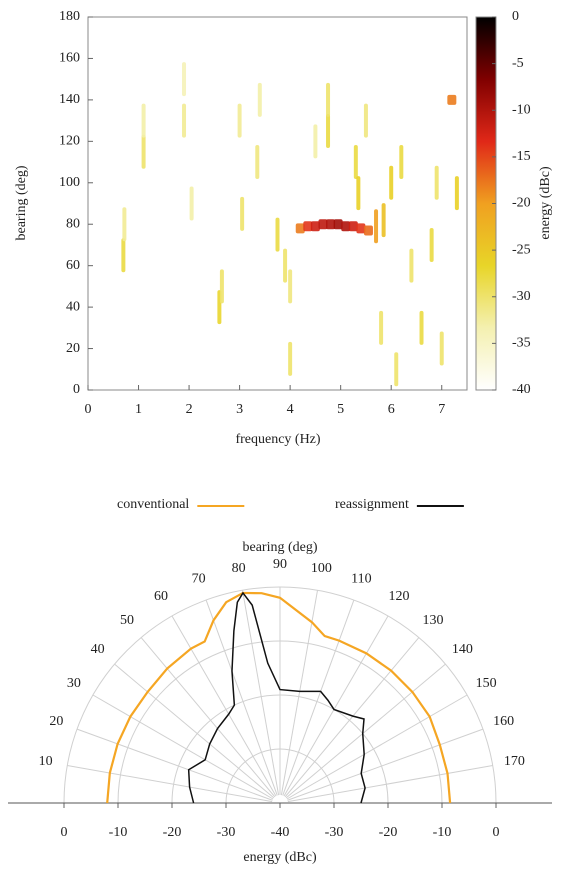  Describe the element at coordinates (239, 409) in the screenshot. I see `x-tick-label: 3` at that location.